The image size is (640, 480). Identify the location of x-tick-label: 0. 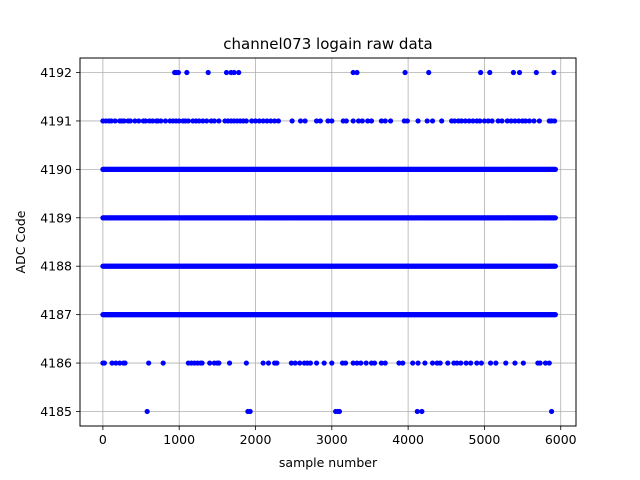
(103, 439).